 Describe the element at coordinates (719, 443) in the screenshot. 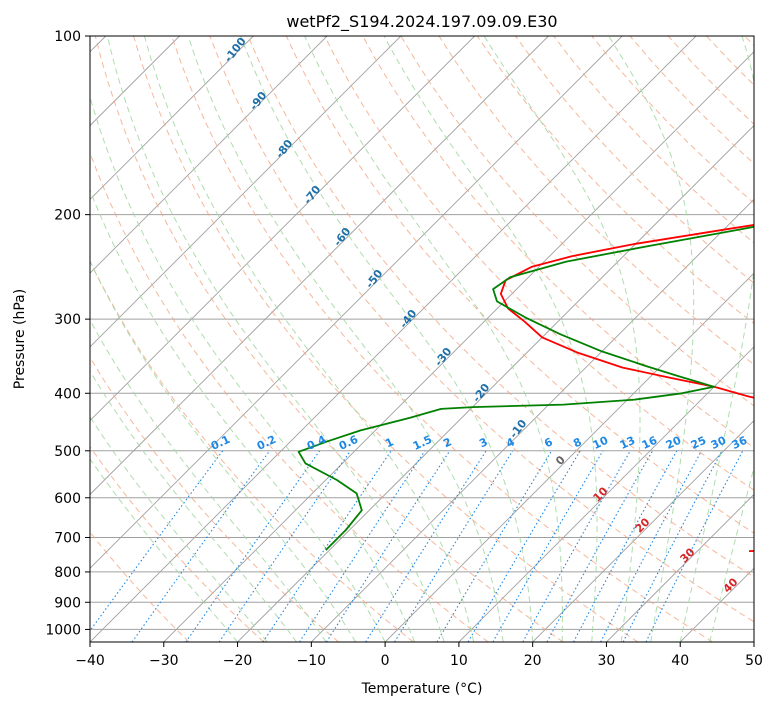

I see `mixing-ratio-label: 30` at that location.